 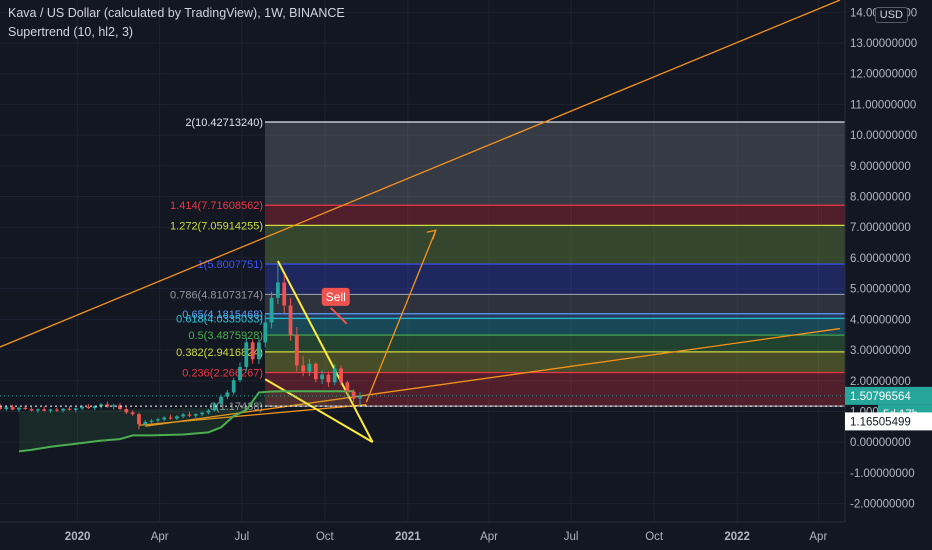 I want to click on sell-signal-pointer, so click(x=339, y=316).